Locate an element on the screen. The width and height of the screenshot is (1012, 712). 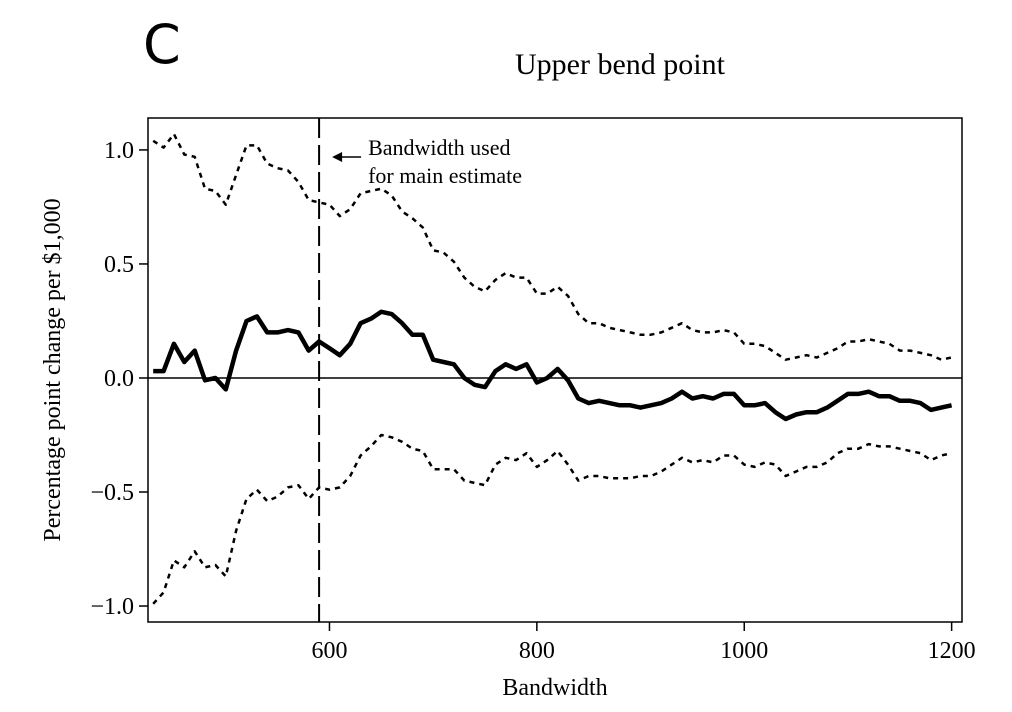
x-axis: 600 800 1000 1200 is located at coordinates (643, 643).